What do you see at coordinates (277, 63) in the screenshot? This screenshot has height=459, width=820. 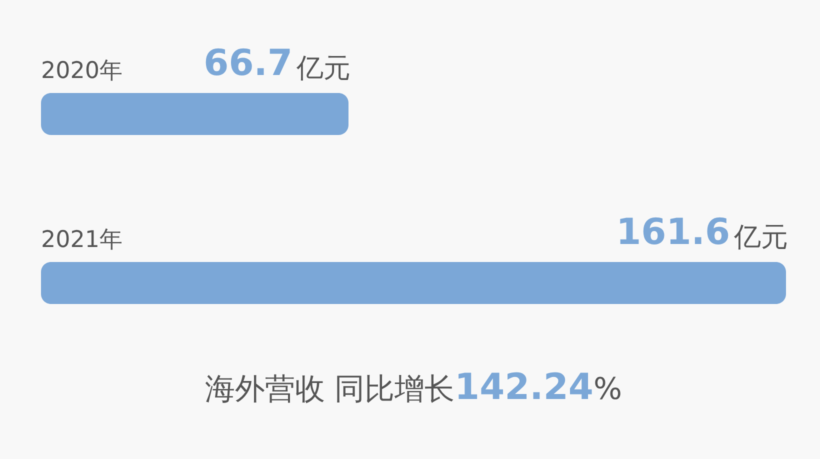 I see `data-label: 66.7亿元` at bounding box center [277, 63].